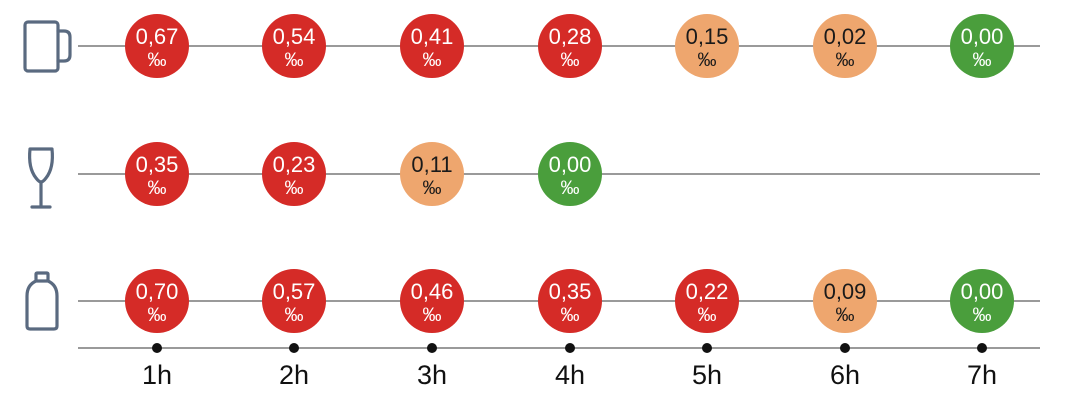  I want to click on bubble-value: 0,09, so click(845, 291).